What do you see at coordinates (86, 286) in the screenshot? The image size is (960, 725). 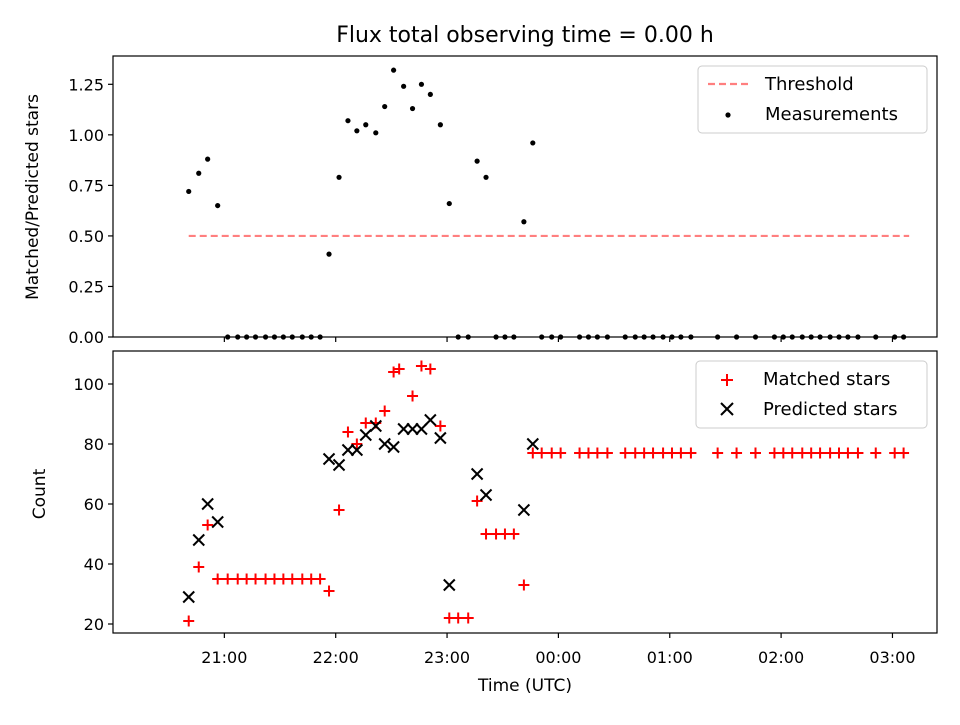 I see `top-ytick-label: 0.25` at bounding box center [86, 286].